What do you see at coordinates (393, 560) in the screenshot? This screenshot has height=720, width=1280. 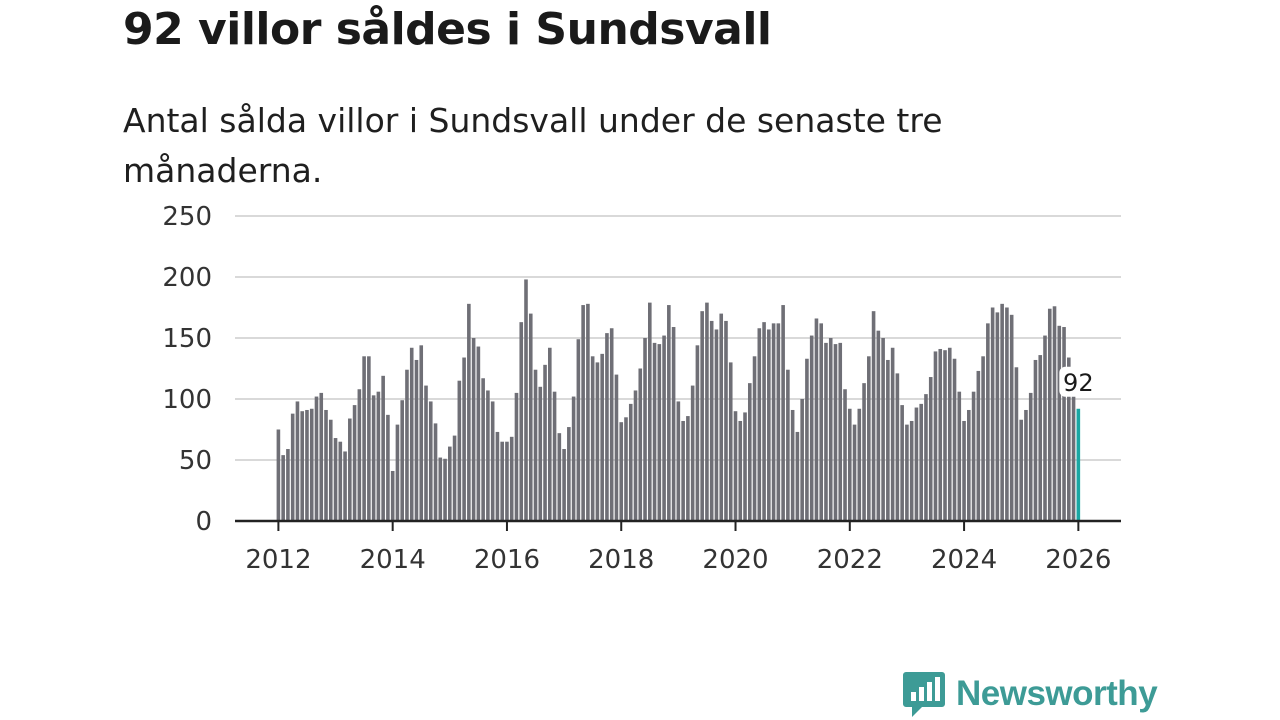 I see `x-tick-label: 2014` at bounding box center [393, 560].